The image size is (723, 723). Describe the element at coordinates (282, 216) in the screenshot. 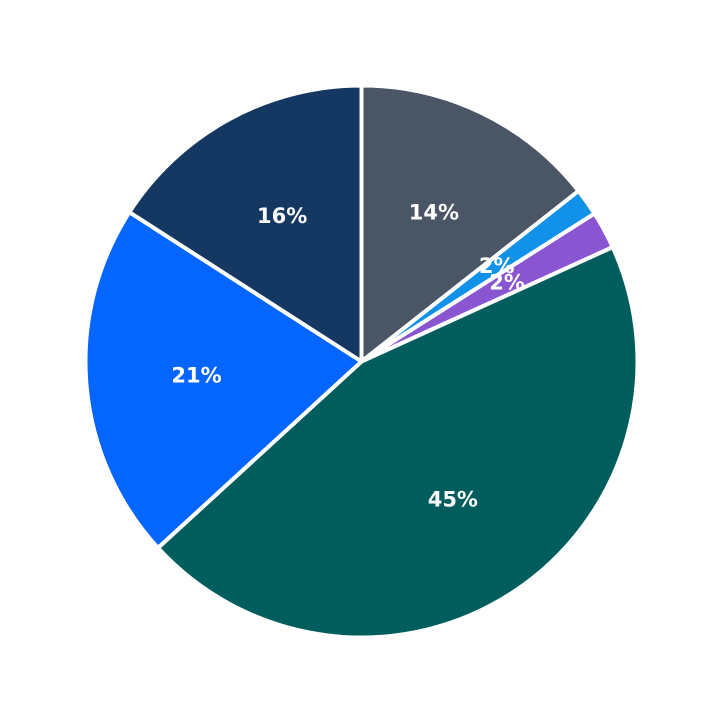

I see `pie-slice-label-5: 16%` at that location.